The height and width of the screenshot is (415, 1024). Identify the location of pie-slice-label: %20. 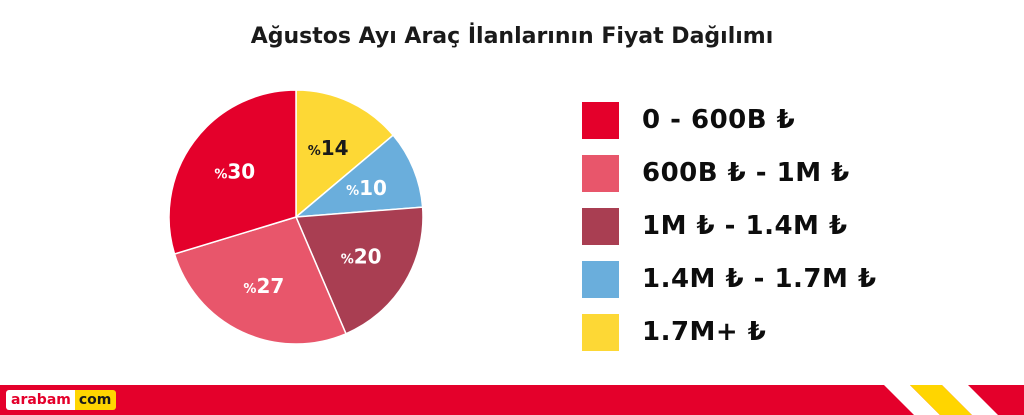
(361, 256).